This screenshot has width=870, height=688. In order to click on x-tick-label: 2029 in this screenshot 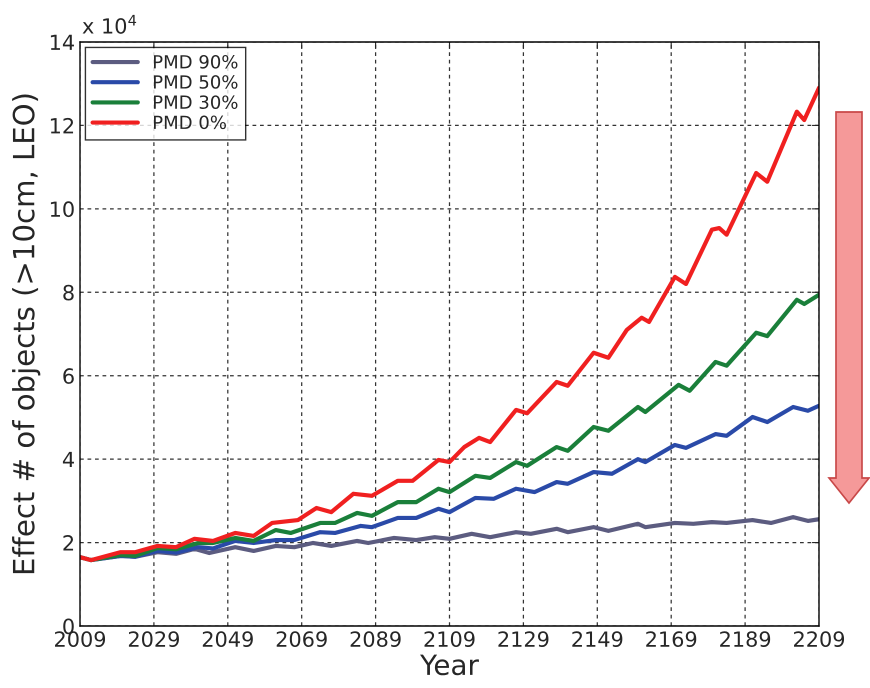, I will do `click(153, 639)`.